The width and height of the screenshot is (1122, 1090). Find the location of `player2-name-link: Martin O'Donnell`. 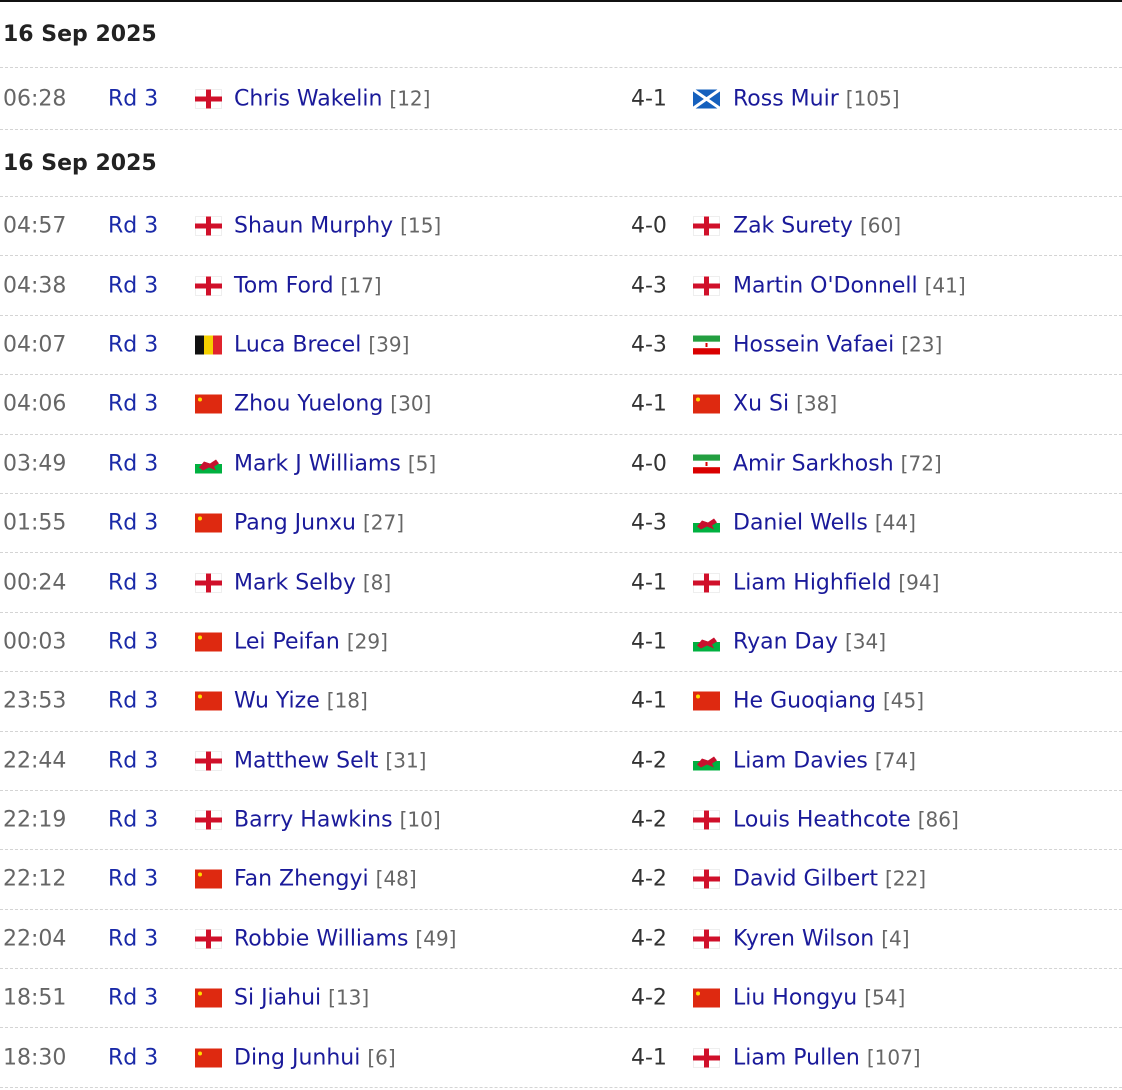

player2-name-link: Martin O'Donnell is located at coordinates (825, 286).